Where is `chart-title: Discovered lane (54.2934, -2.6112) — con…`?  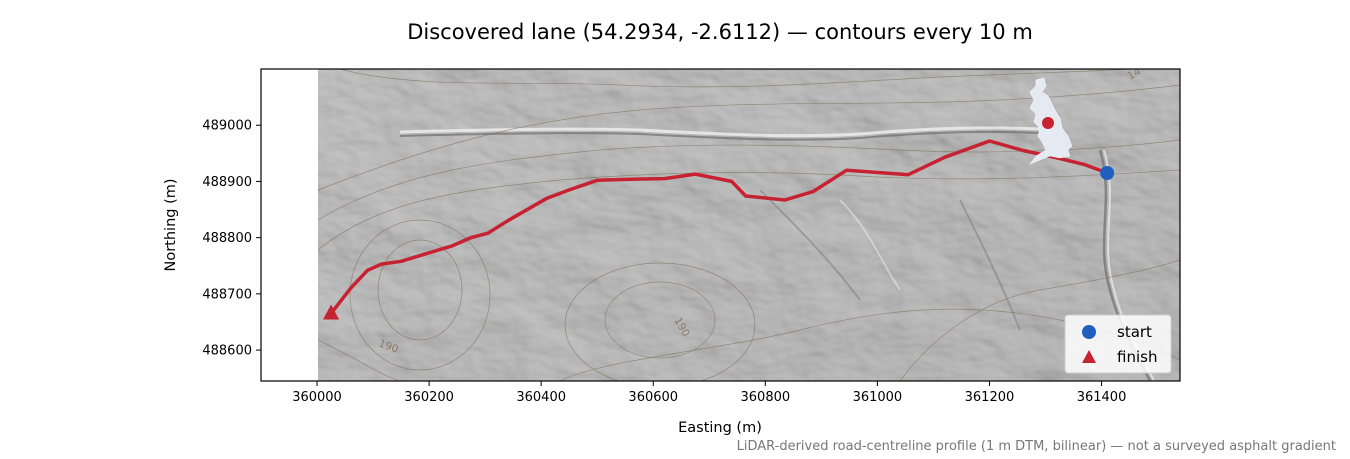 chart-title: Discovered lane (54.2934, -2.6112) — con… is located at coordinates (720, 32).